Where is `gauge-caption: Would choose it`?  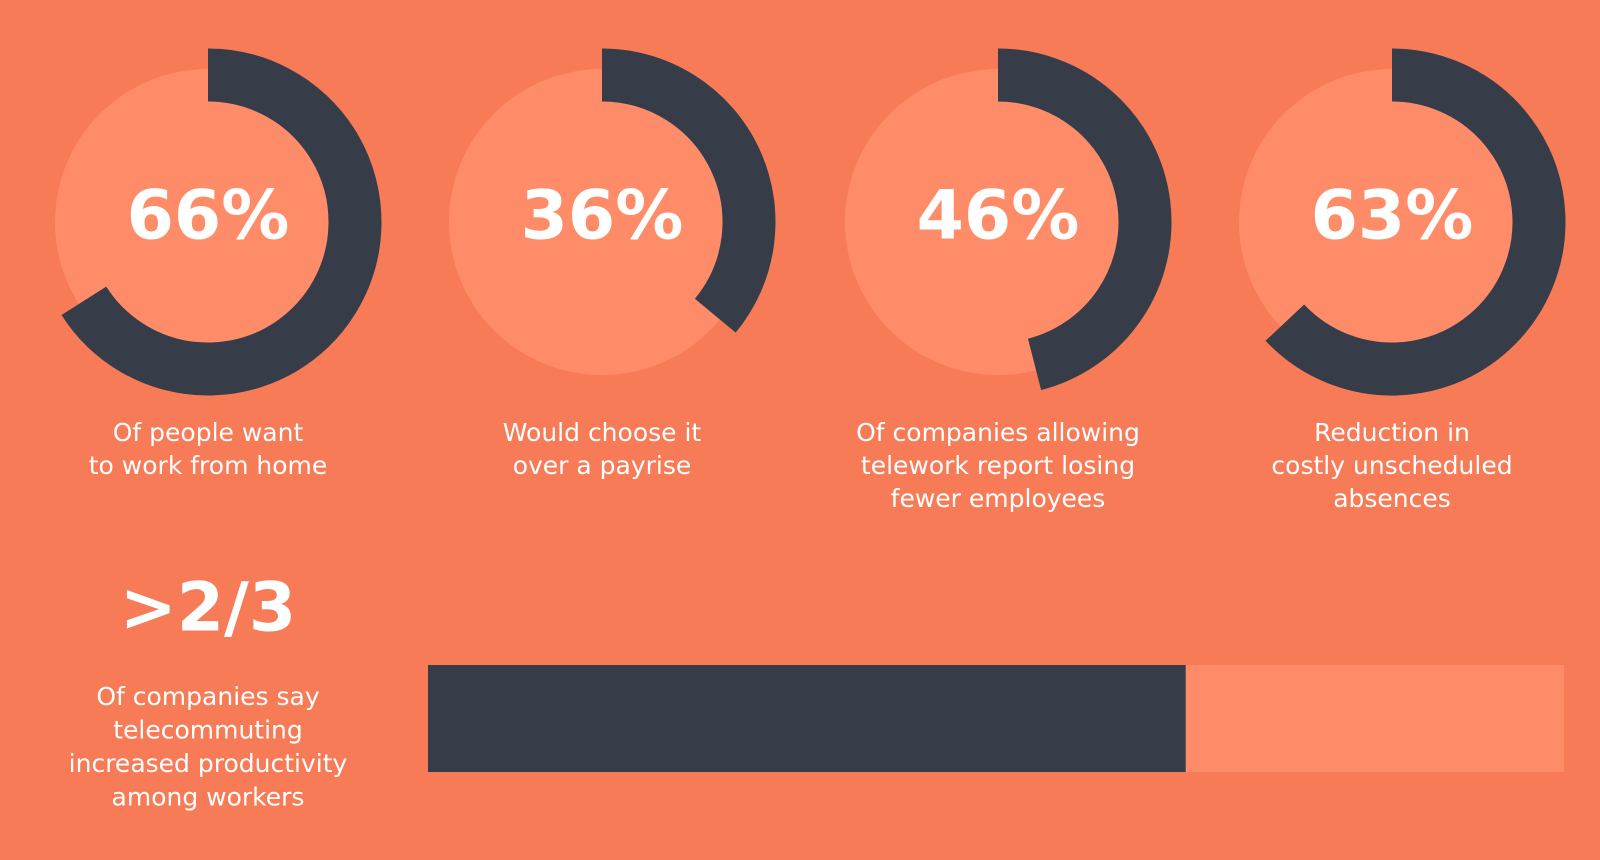
gauge-caption: Would choose it is located at coordinates (602, 432).